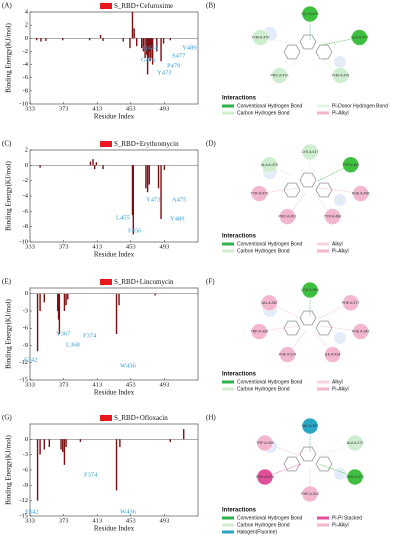 Image resolution: width=412 pixels, height=550 pixels. Describe the element at coordinates (31, 511) in the screenshot. I see `residue-annotation: F342` at that location.